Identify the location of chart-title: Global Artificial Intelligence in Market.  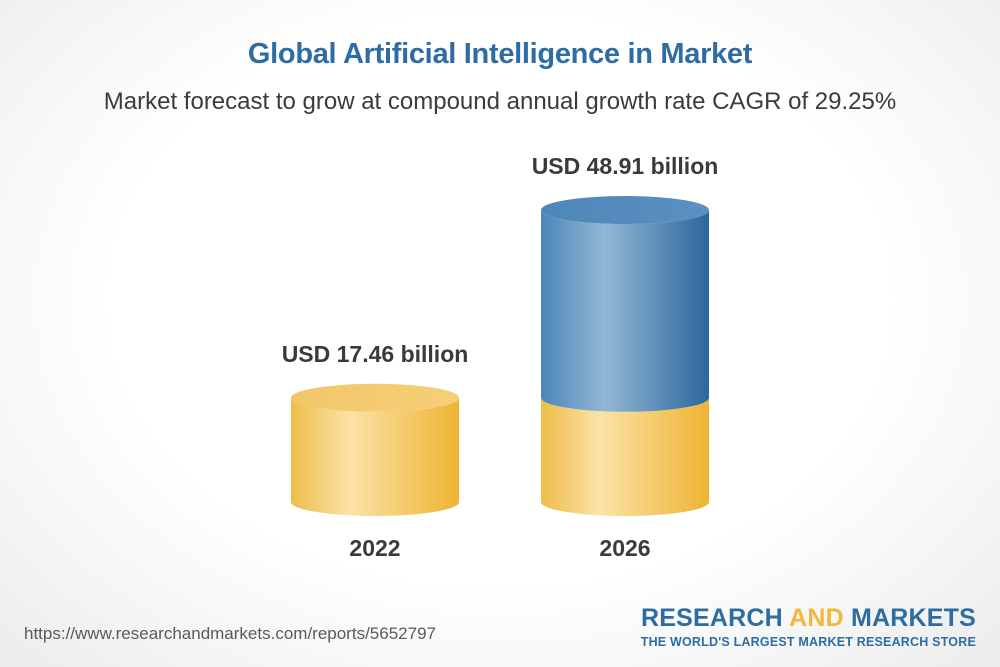
(500, 54).